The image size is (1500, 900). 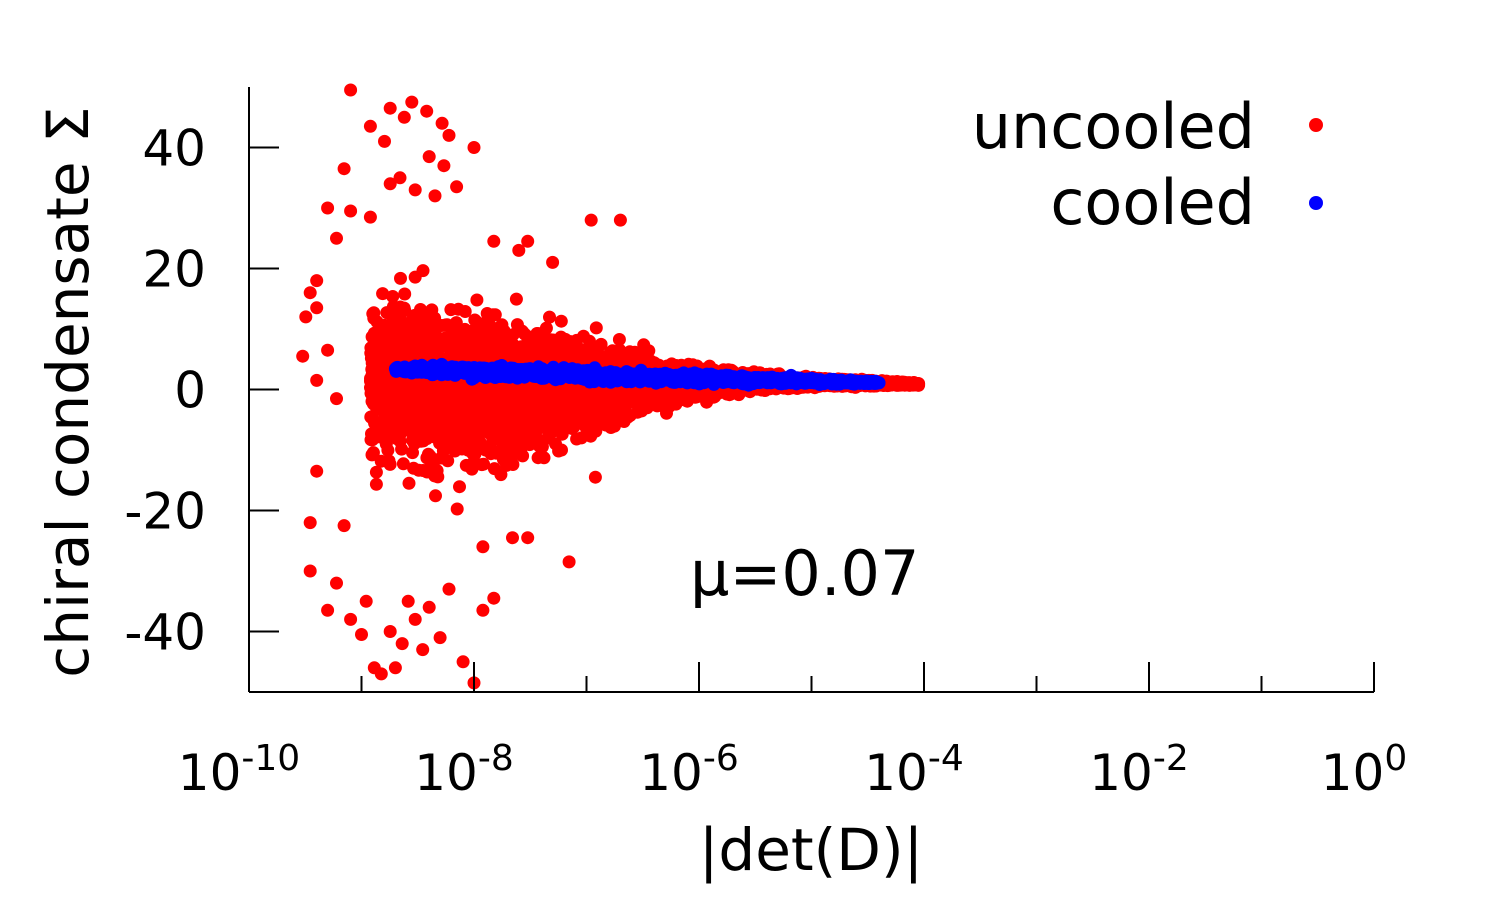 What do you see at coordinates (637, 374) in the screenshot?
I see `series-cooled` at bounding box center [637, 374].